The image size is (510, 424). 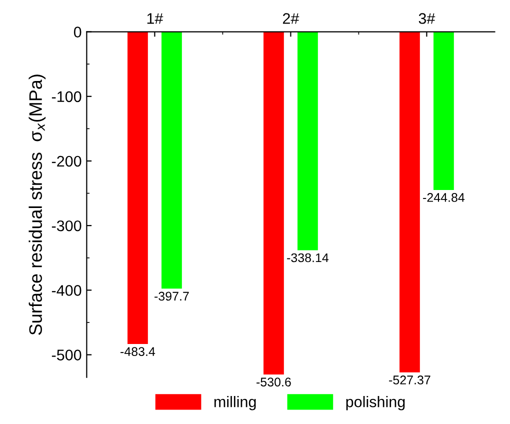 I want to click on y-tick-label: 0, so click(x=78, y=32).